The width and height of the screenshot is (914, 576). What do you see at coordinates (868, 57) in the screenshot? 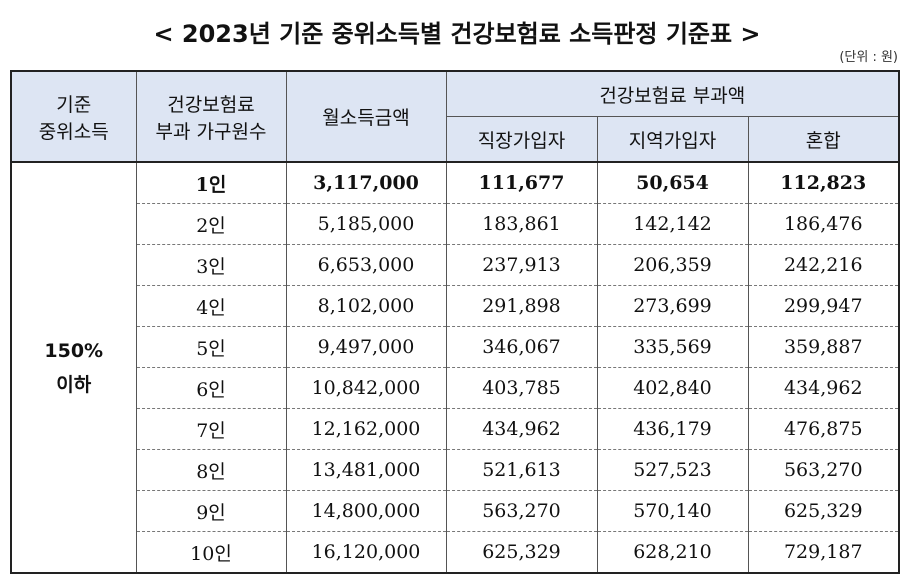
I see `unit-label: (단위 : 원)` at bounding box center [868, 57].